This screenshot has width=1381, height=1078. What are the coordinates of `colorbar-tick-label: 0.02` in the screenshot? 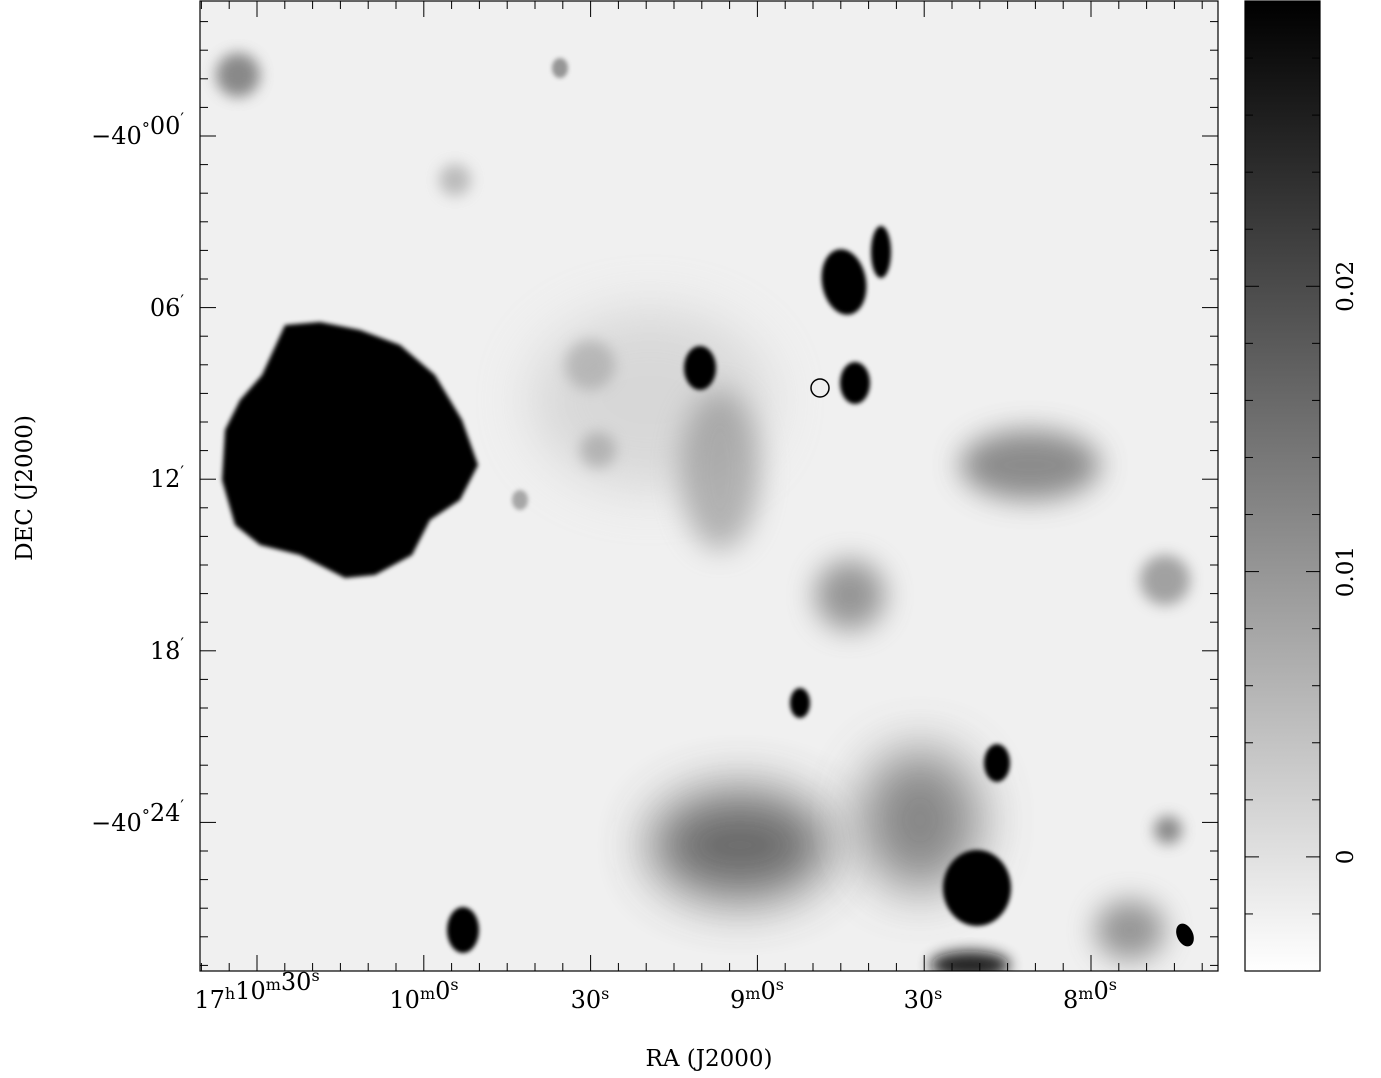 It's located at (1346, 286).